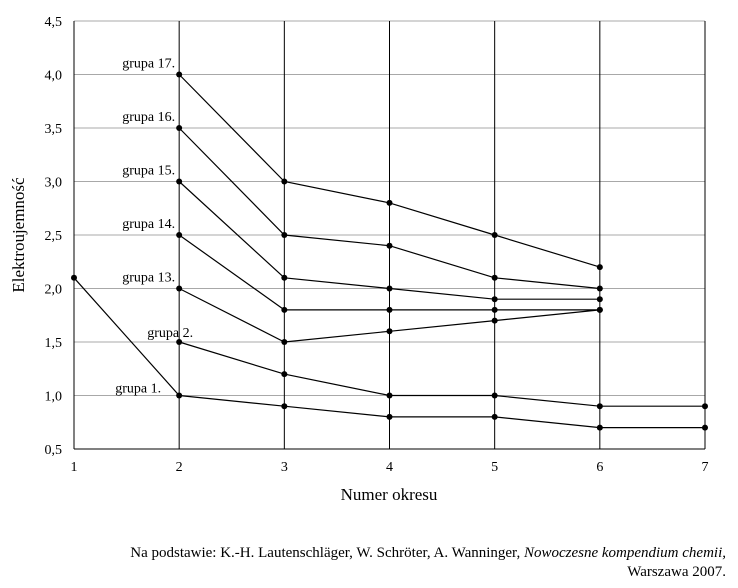 The width and height of the screenshot is (738, 588). What do you see at coordinates (18, 235) in the screenshot?
I see `y-axis-label: Elektroujemność` at bounding box center [18, 235].